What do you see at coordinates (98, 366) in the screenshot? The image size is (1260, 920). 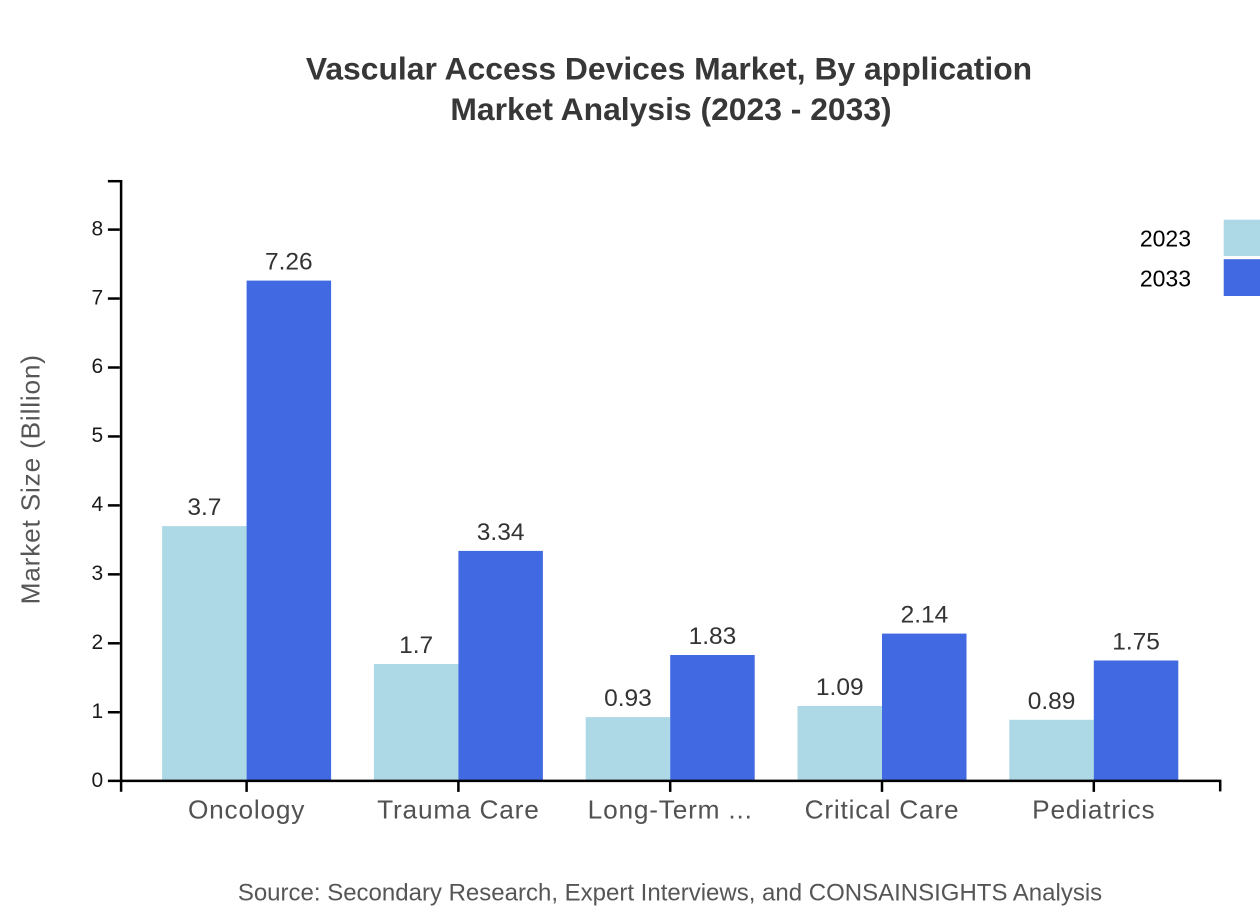 I see `svg-text: 6` at bounding box center [98, 366].